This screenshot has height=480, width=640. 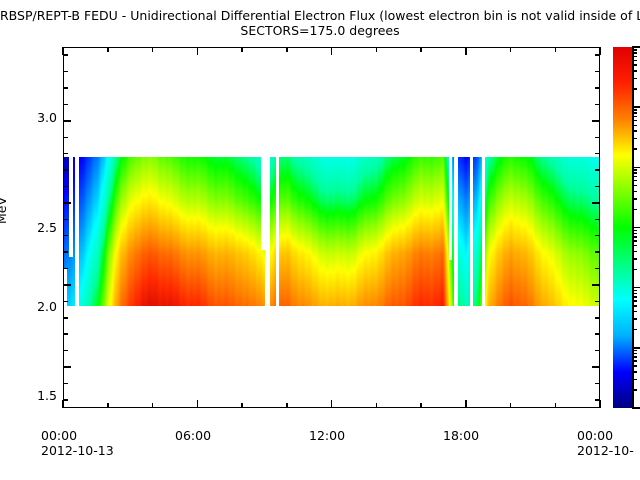 I want to click on x-tick-label-4: 00:00, so click(x=595, y=435).